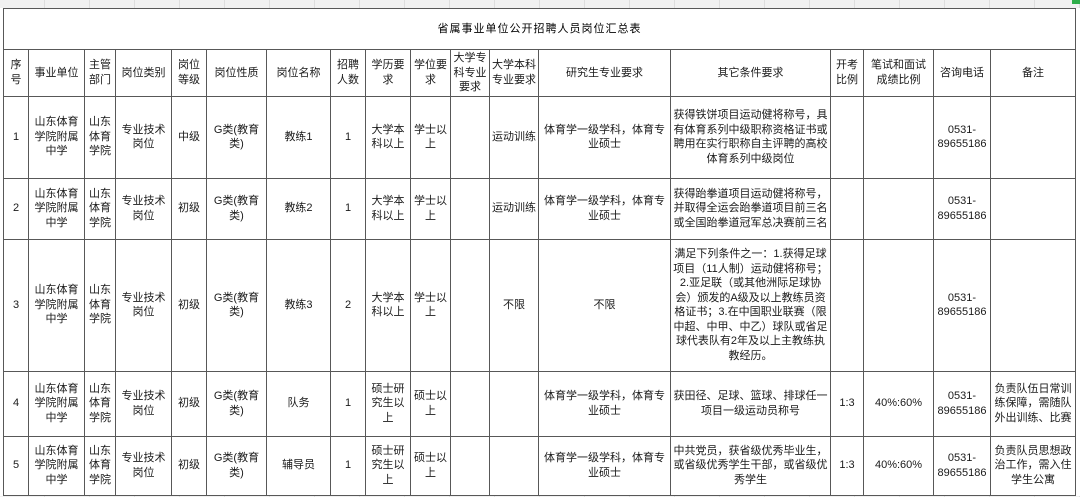 This screenshot has width=1080, height=497. Describe the element at coordinates (100, 403) in the screenshot. I see `table-cell-r4-c3: 山东体育学院` at that location.